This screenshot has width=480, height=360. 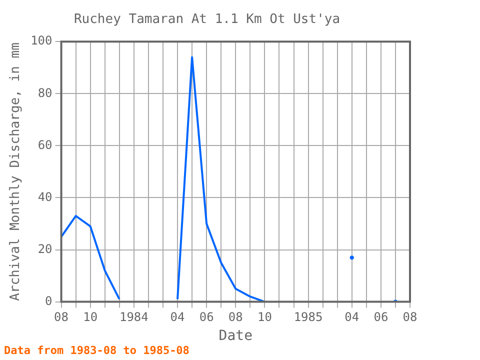 What do you see at coordinates (235, 336) in the screenshot?
I see `x-axis-title: Date` at bounding box center [235, 336].